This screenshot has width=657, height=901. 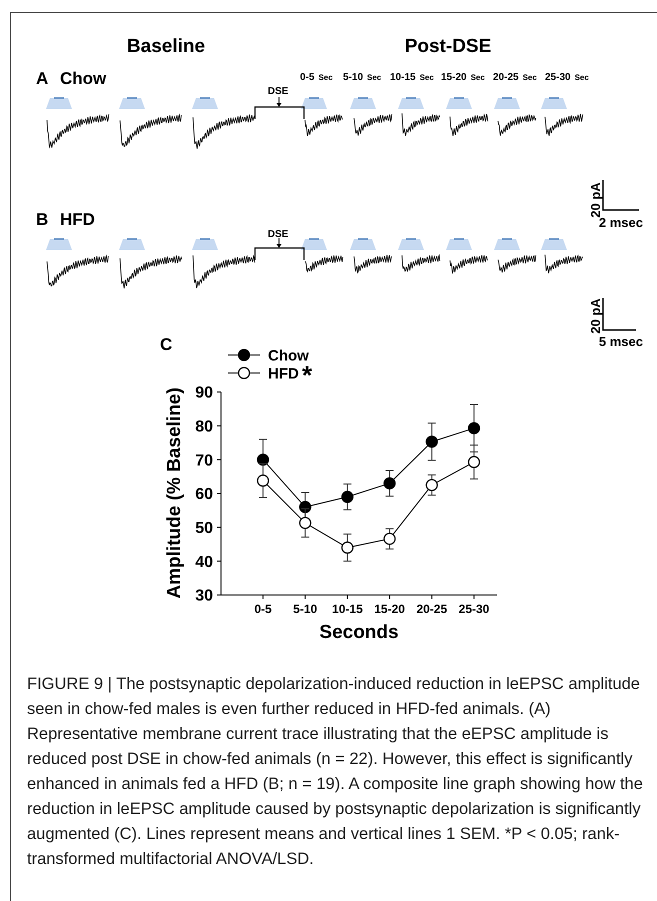 I want to click on text: 20-25 Sec, so click(x=515, y=77).